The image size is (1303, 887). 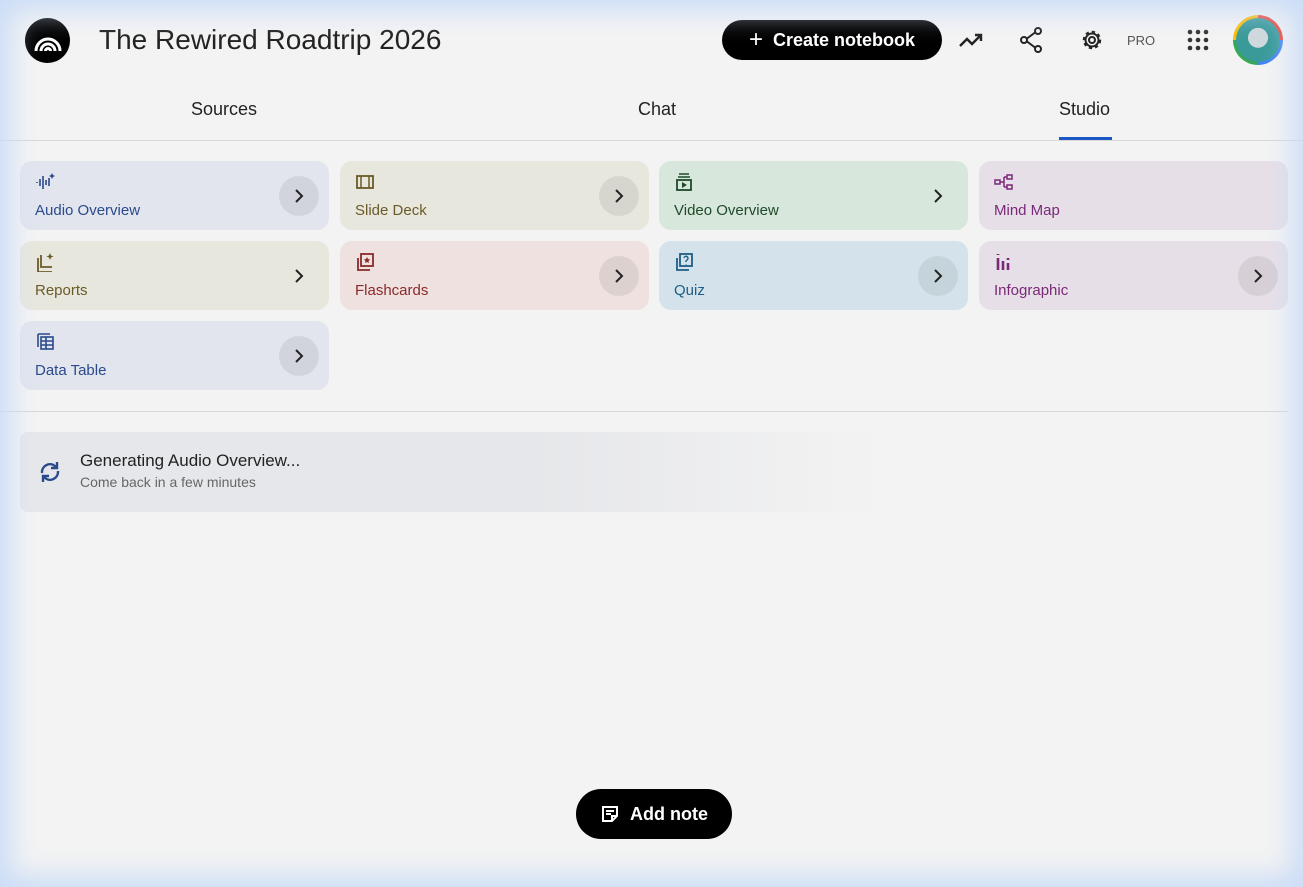 What do you see at coordinates (168, 482) in the screenshot?
I see `generating-subtitle: Come back in a few minutes` at bounding box center [168, 482].